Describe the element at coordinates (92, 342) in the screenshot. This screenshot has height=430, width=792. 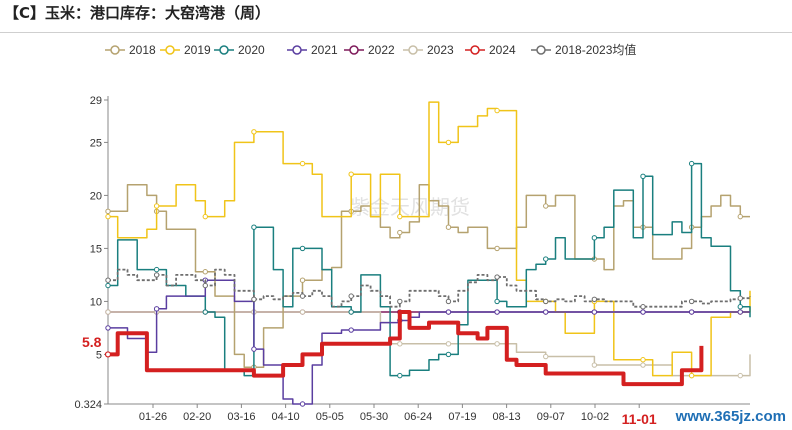
I see `highlight-value-label: 5.8` at that location.